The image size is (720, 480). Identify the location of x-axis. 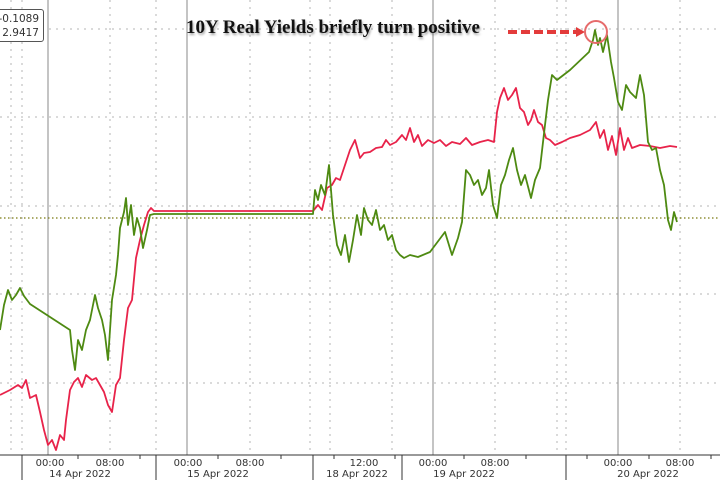
(360, 467).